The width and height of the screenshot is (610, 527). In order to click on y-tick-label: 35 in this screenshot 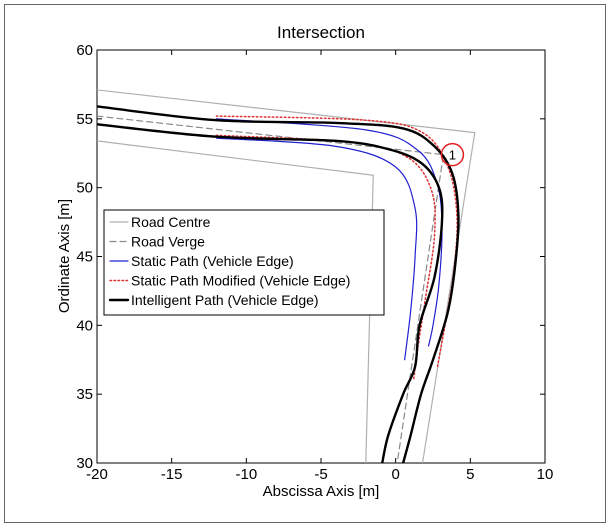, I will do `click(84, 394)`.